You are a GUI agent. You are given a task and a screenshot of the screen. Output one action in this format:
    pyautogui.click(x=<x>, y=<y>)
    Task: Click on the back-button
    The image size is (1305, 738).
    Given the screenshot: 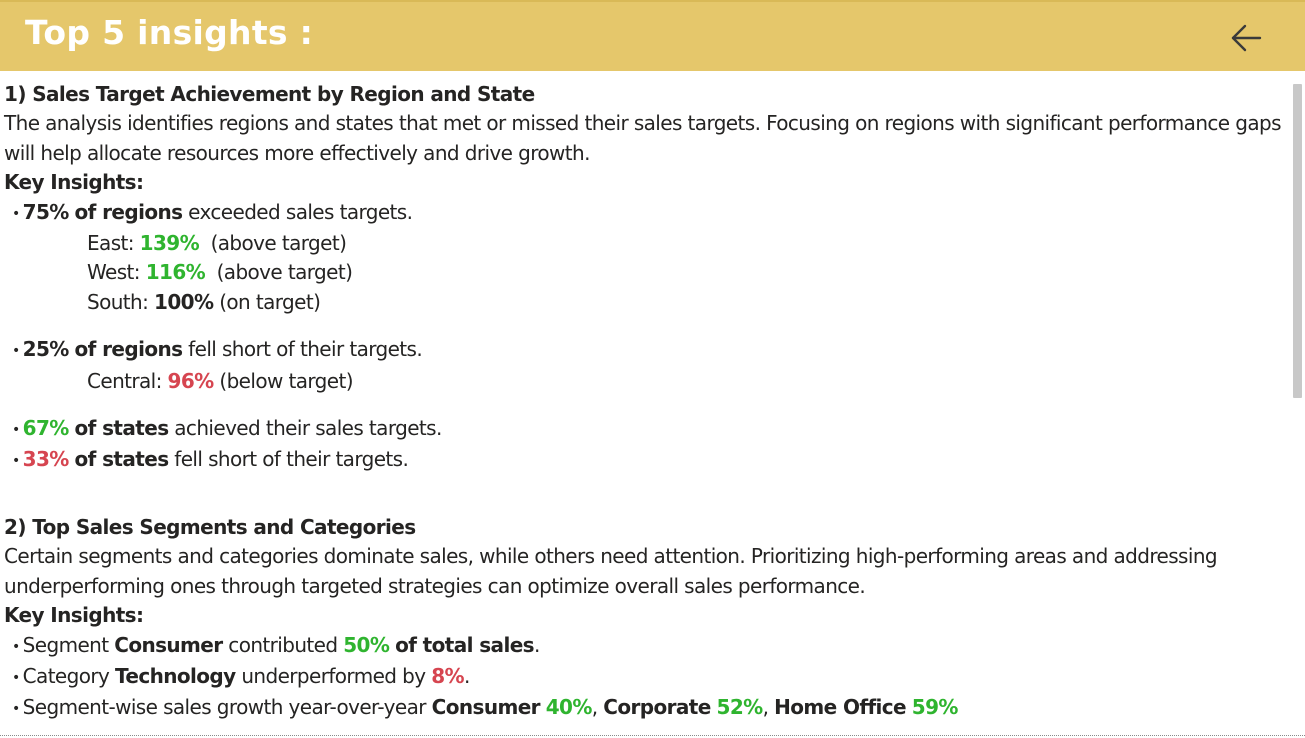 What is the action you would take?
    pyautogui.click(x=1246, y=38)
    